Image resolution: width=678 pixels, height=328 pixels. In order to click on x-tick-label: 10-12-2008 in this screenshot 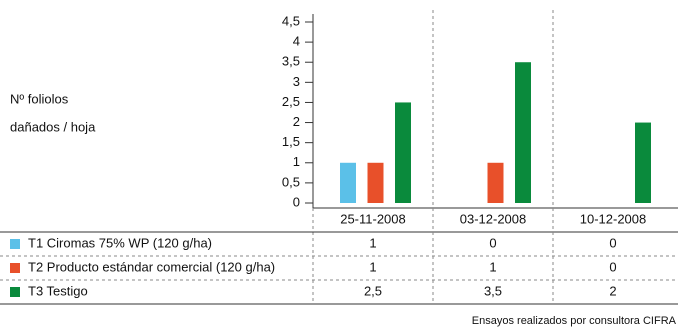, I will do `click(613, 218)`.